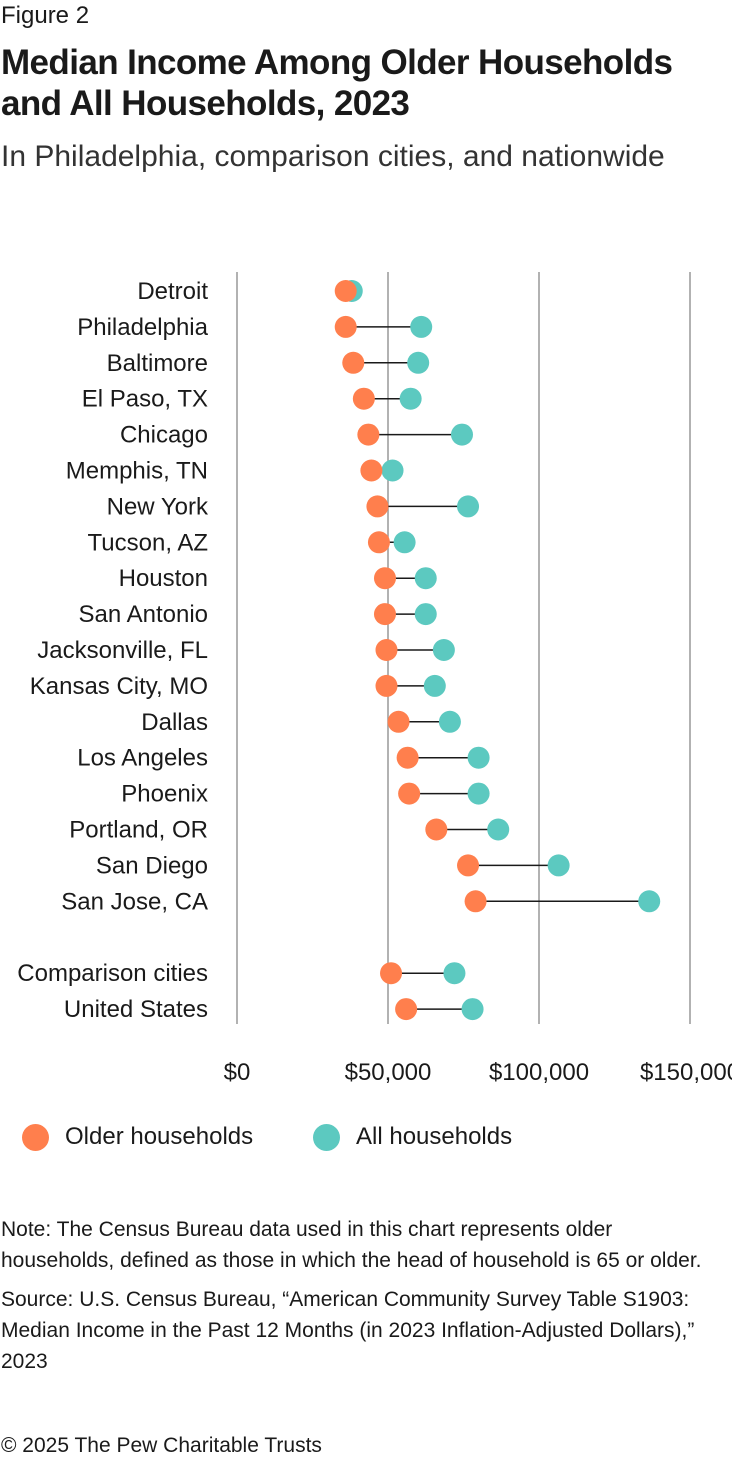 The image size is (732, 1466). Describe the element at coordinates (163, 578) in the screenshot. I see `category-label: Houston` at that location.